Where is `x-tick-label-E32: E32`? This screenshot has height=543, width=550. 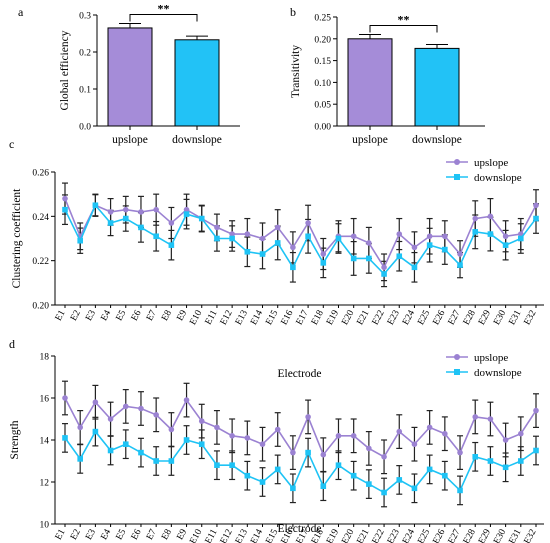 x-tick-label-E32: E32 is located at coordinates (531, 318).